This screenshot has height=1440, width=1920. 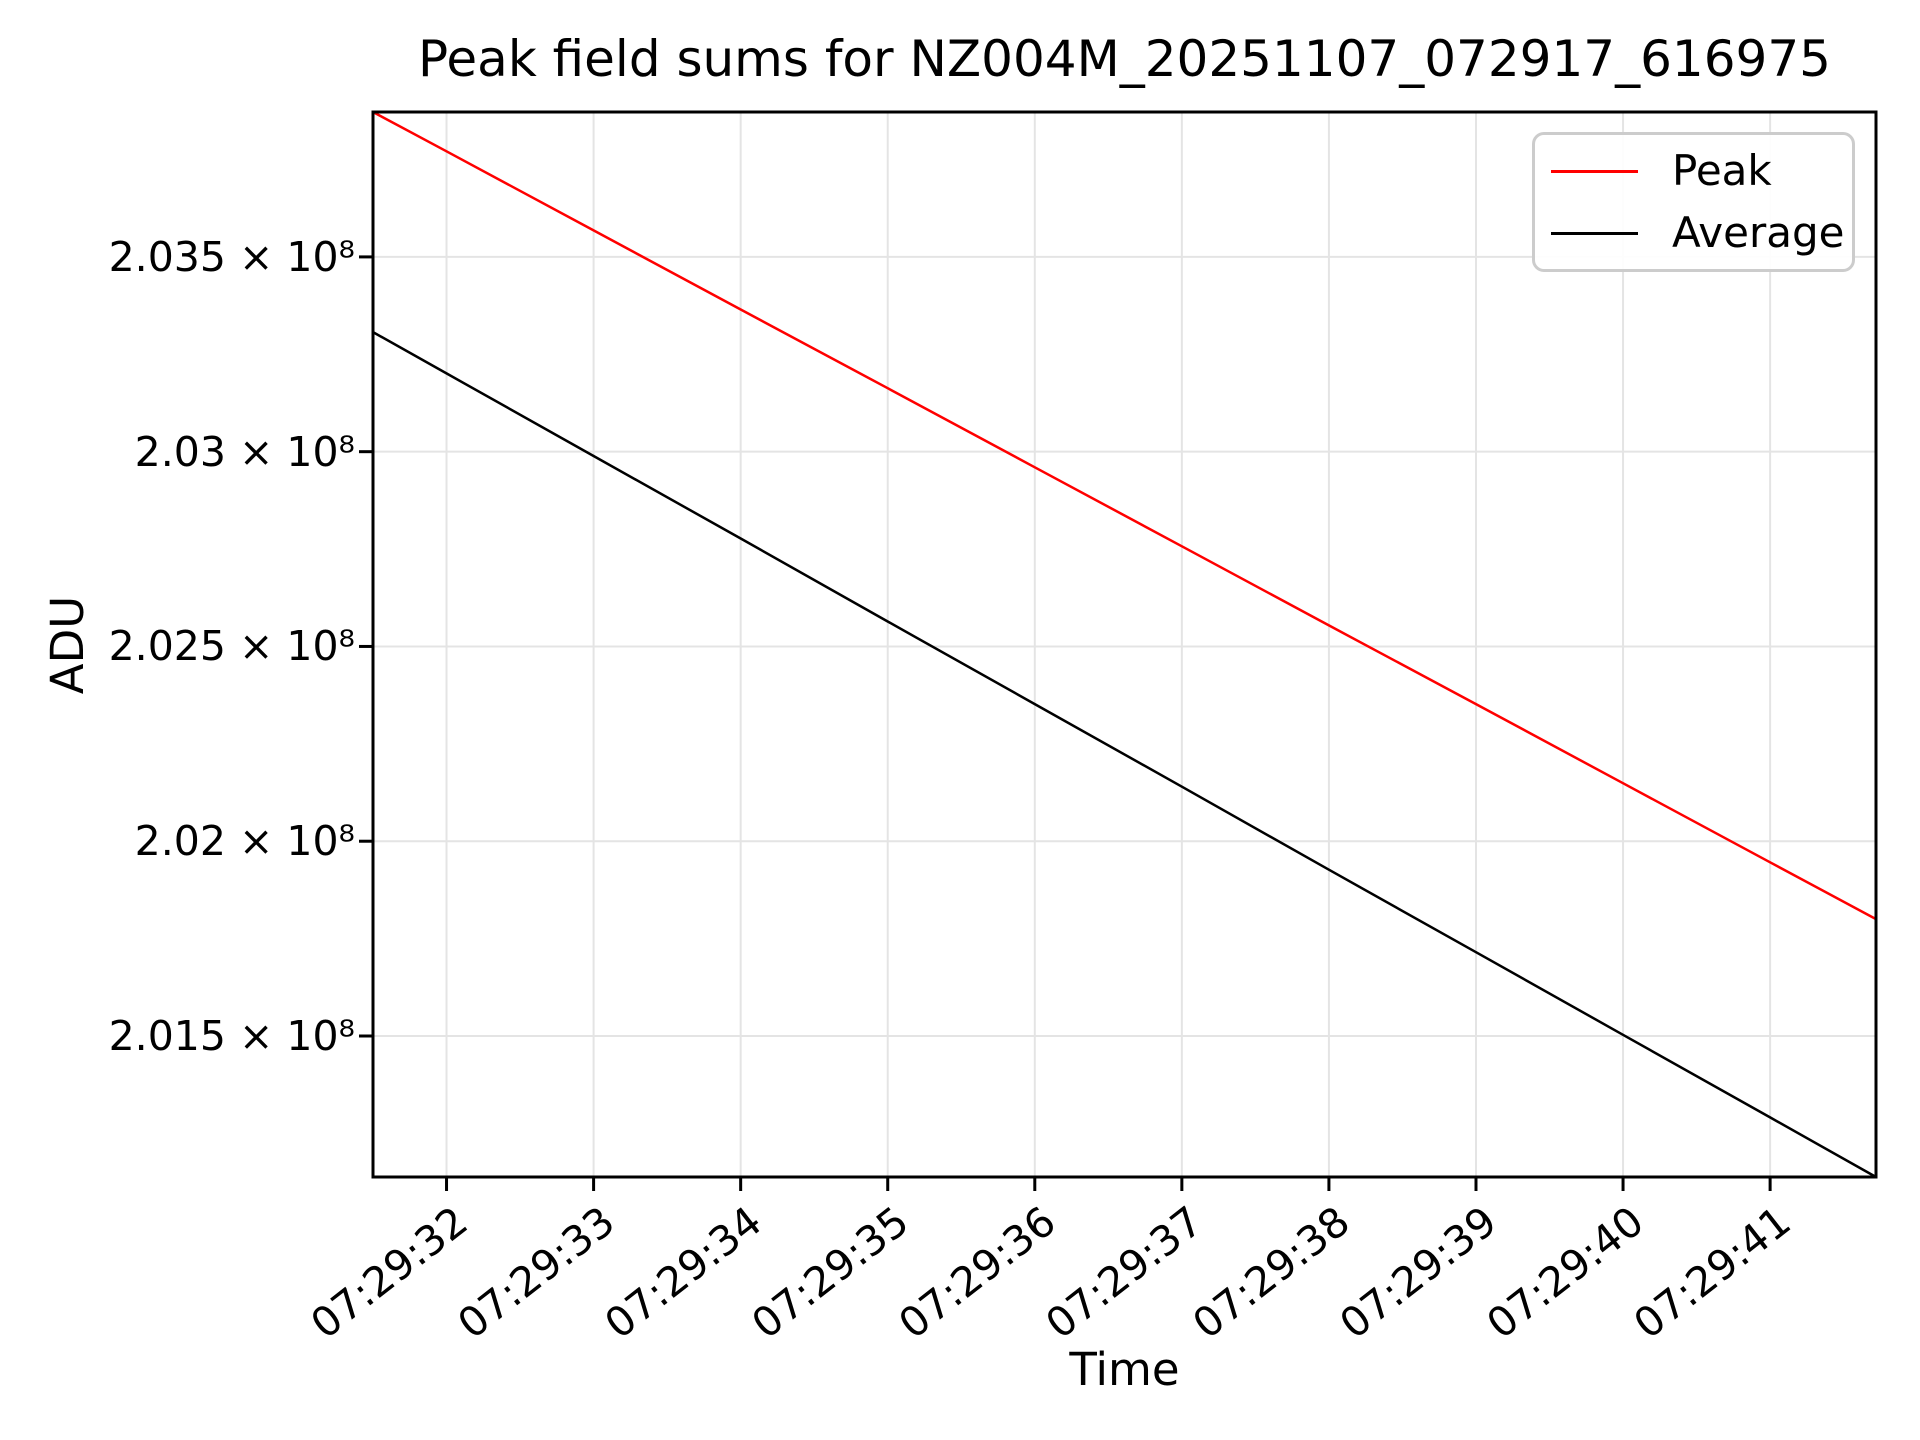 I want to click on legend-entry-average: Average, so click(x=1693, y=233).